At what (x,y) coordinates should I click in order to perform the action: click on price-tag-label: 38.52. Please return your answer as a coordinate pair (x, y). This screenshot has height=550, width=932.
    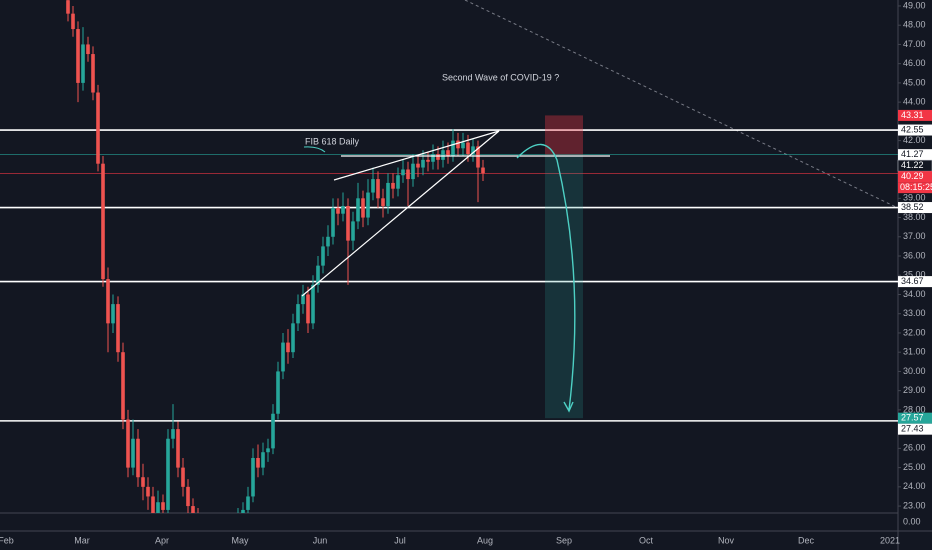
    Looking at the image, I should click on (912, 207).